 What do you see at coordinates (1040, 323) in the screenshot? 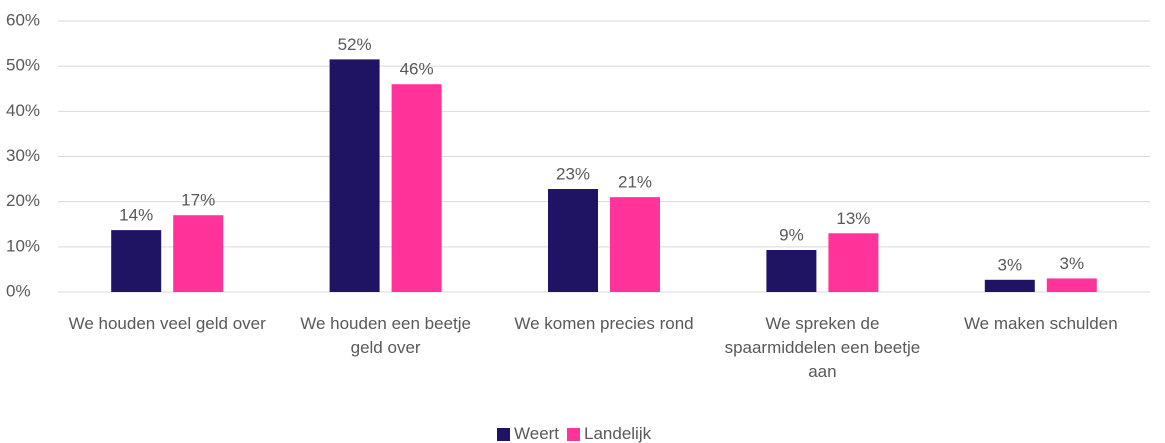
I see `x-tick-label: We maken schulden` at bounding box center [1040, 323].